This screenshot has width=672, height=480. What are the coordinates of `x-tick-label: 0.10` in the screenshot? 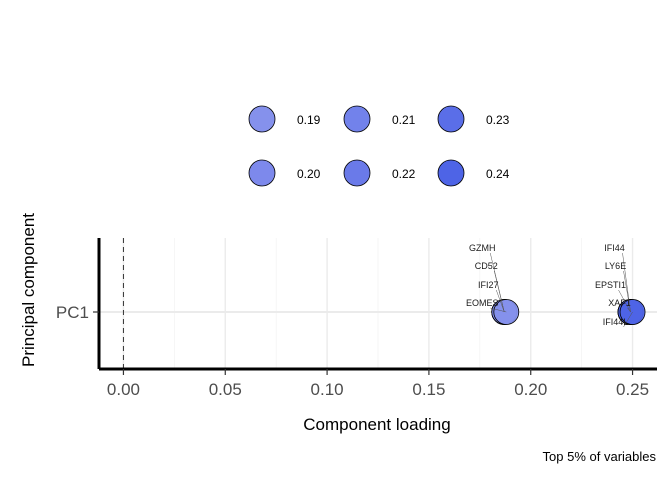 It's located at (327, 389).